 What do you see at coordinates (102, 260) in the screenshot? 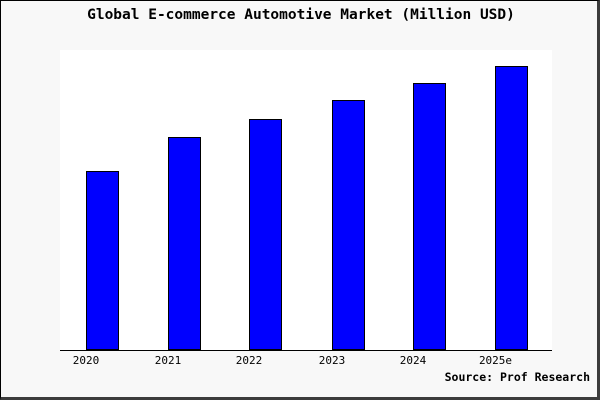
I see `bar-2020` at bounding box center [102, 260].